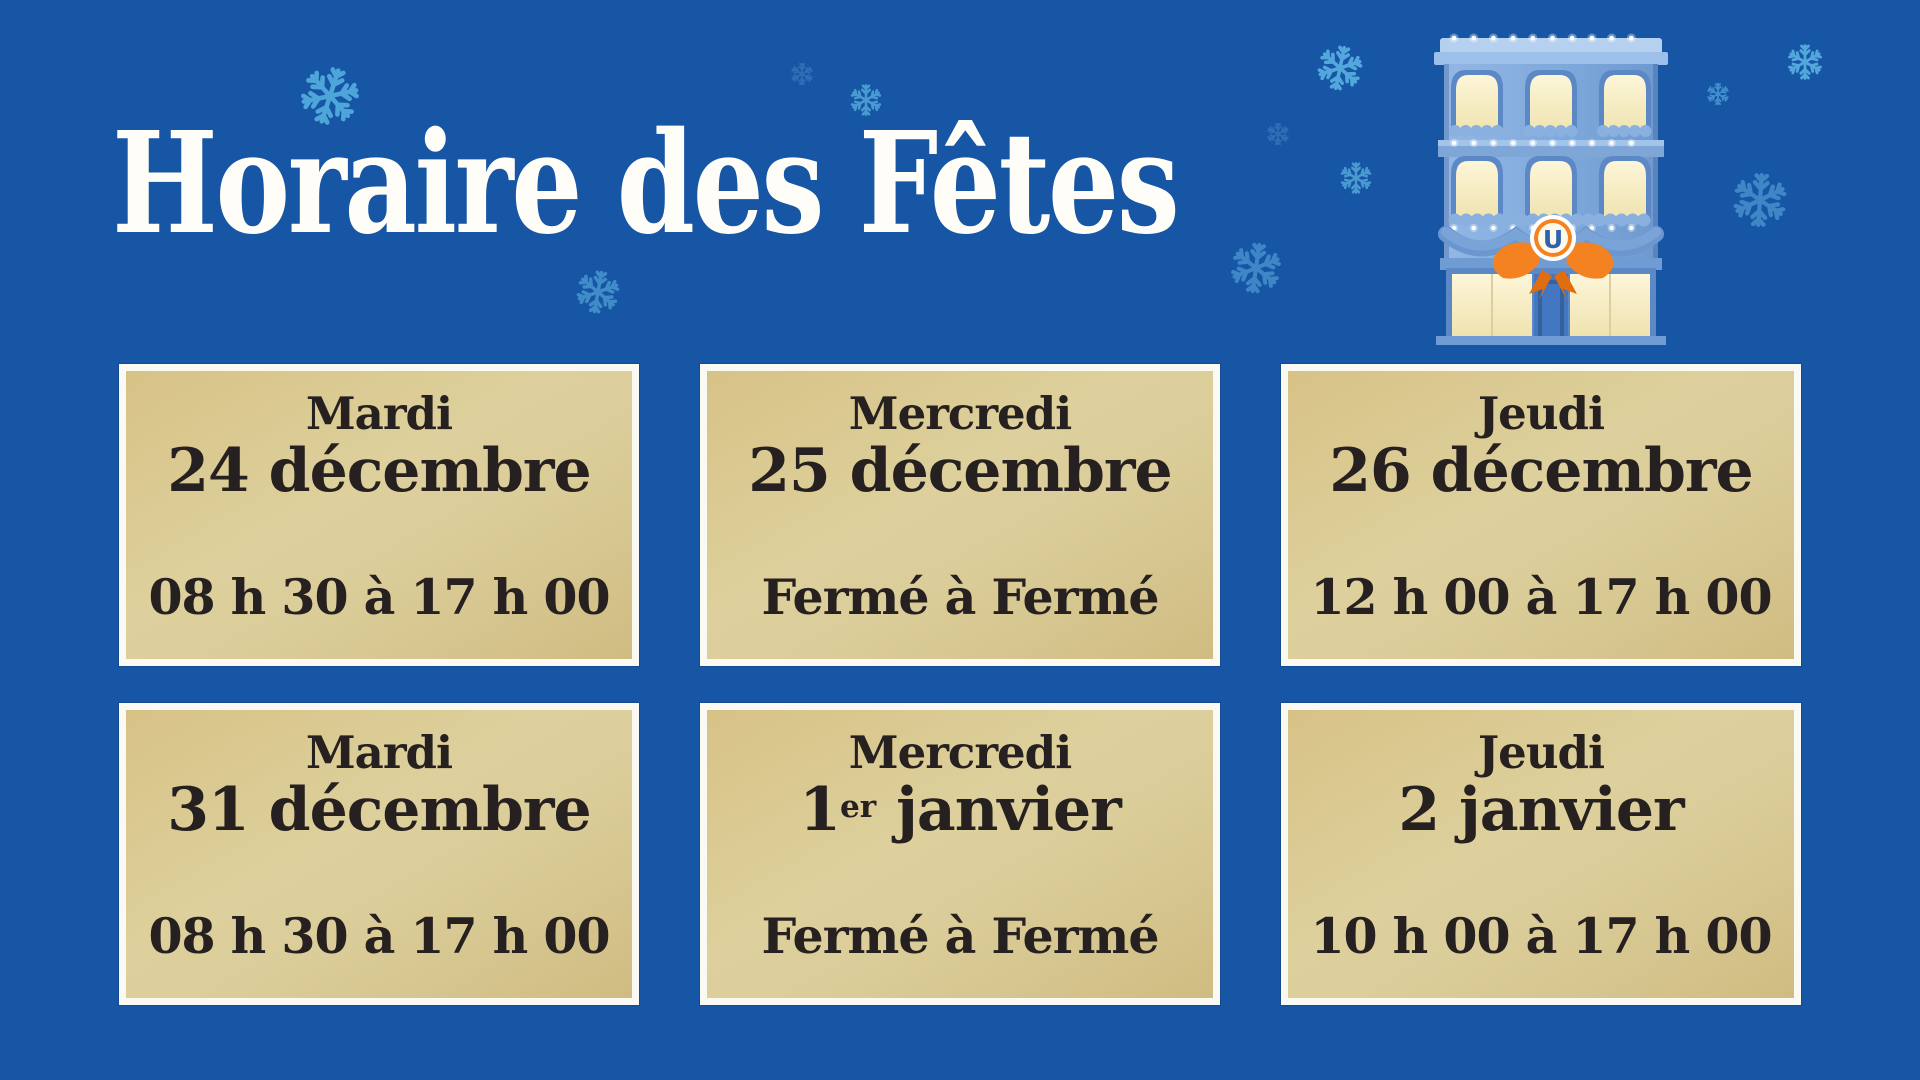 The width and height of the screenshot is (1920, 1080). I want to click on page-title: Horaire des Fêtes, so click(646, 184).